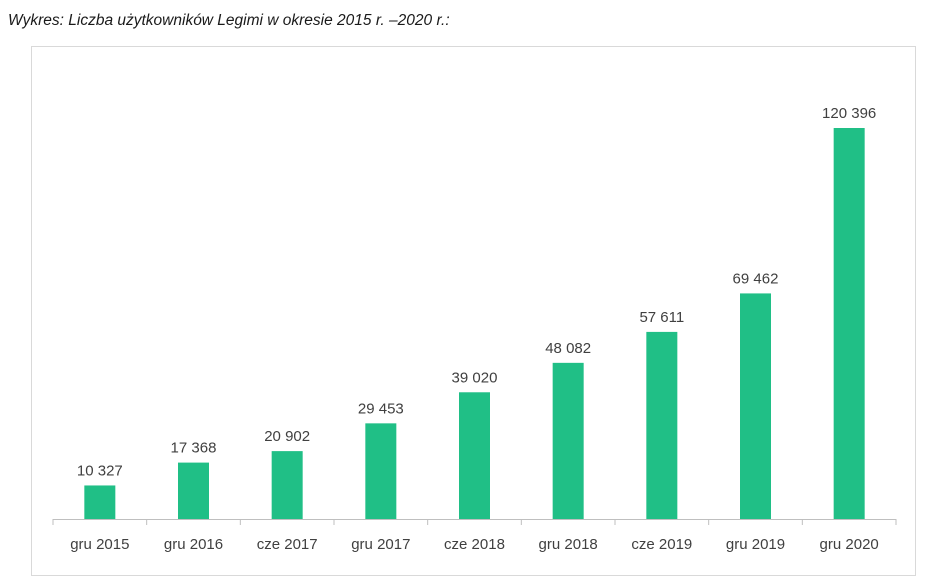 The height and width of the screenshot is (577, 948). I want to click on bar-gru-2015, so click(100, 502).